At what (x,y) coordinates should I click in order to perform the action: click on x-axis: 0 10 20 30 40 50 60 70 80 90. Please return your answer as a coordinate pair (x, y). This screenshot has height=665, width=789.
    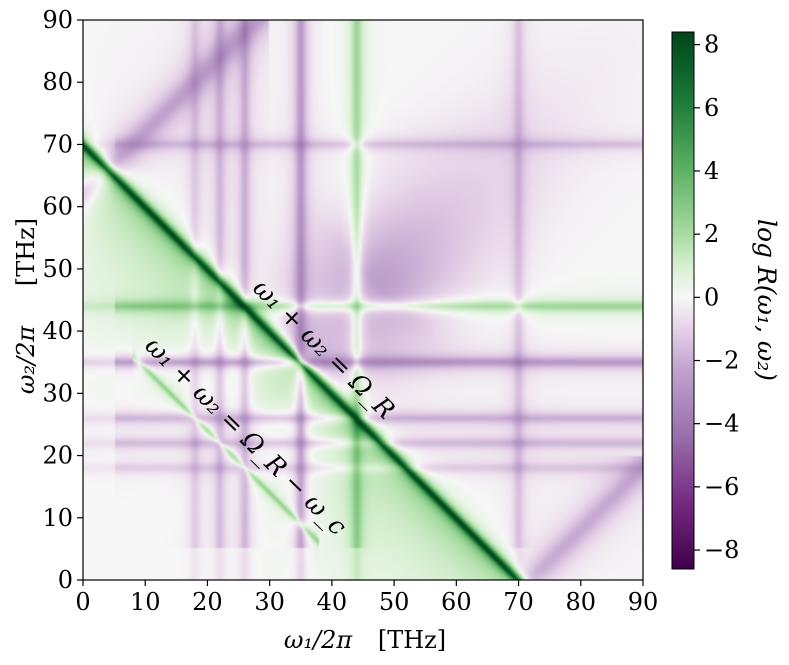
    Looking at the image, I should click on (366, 598).